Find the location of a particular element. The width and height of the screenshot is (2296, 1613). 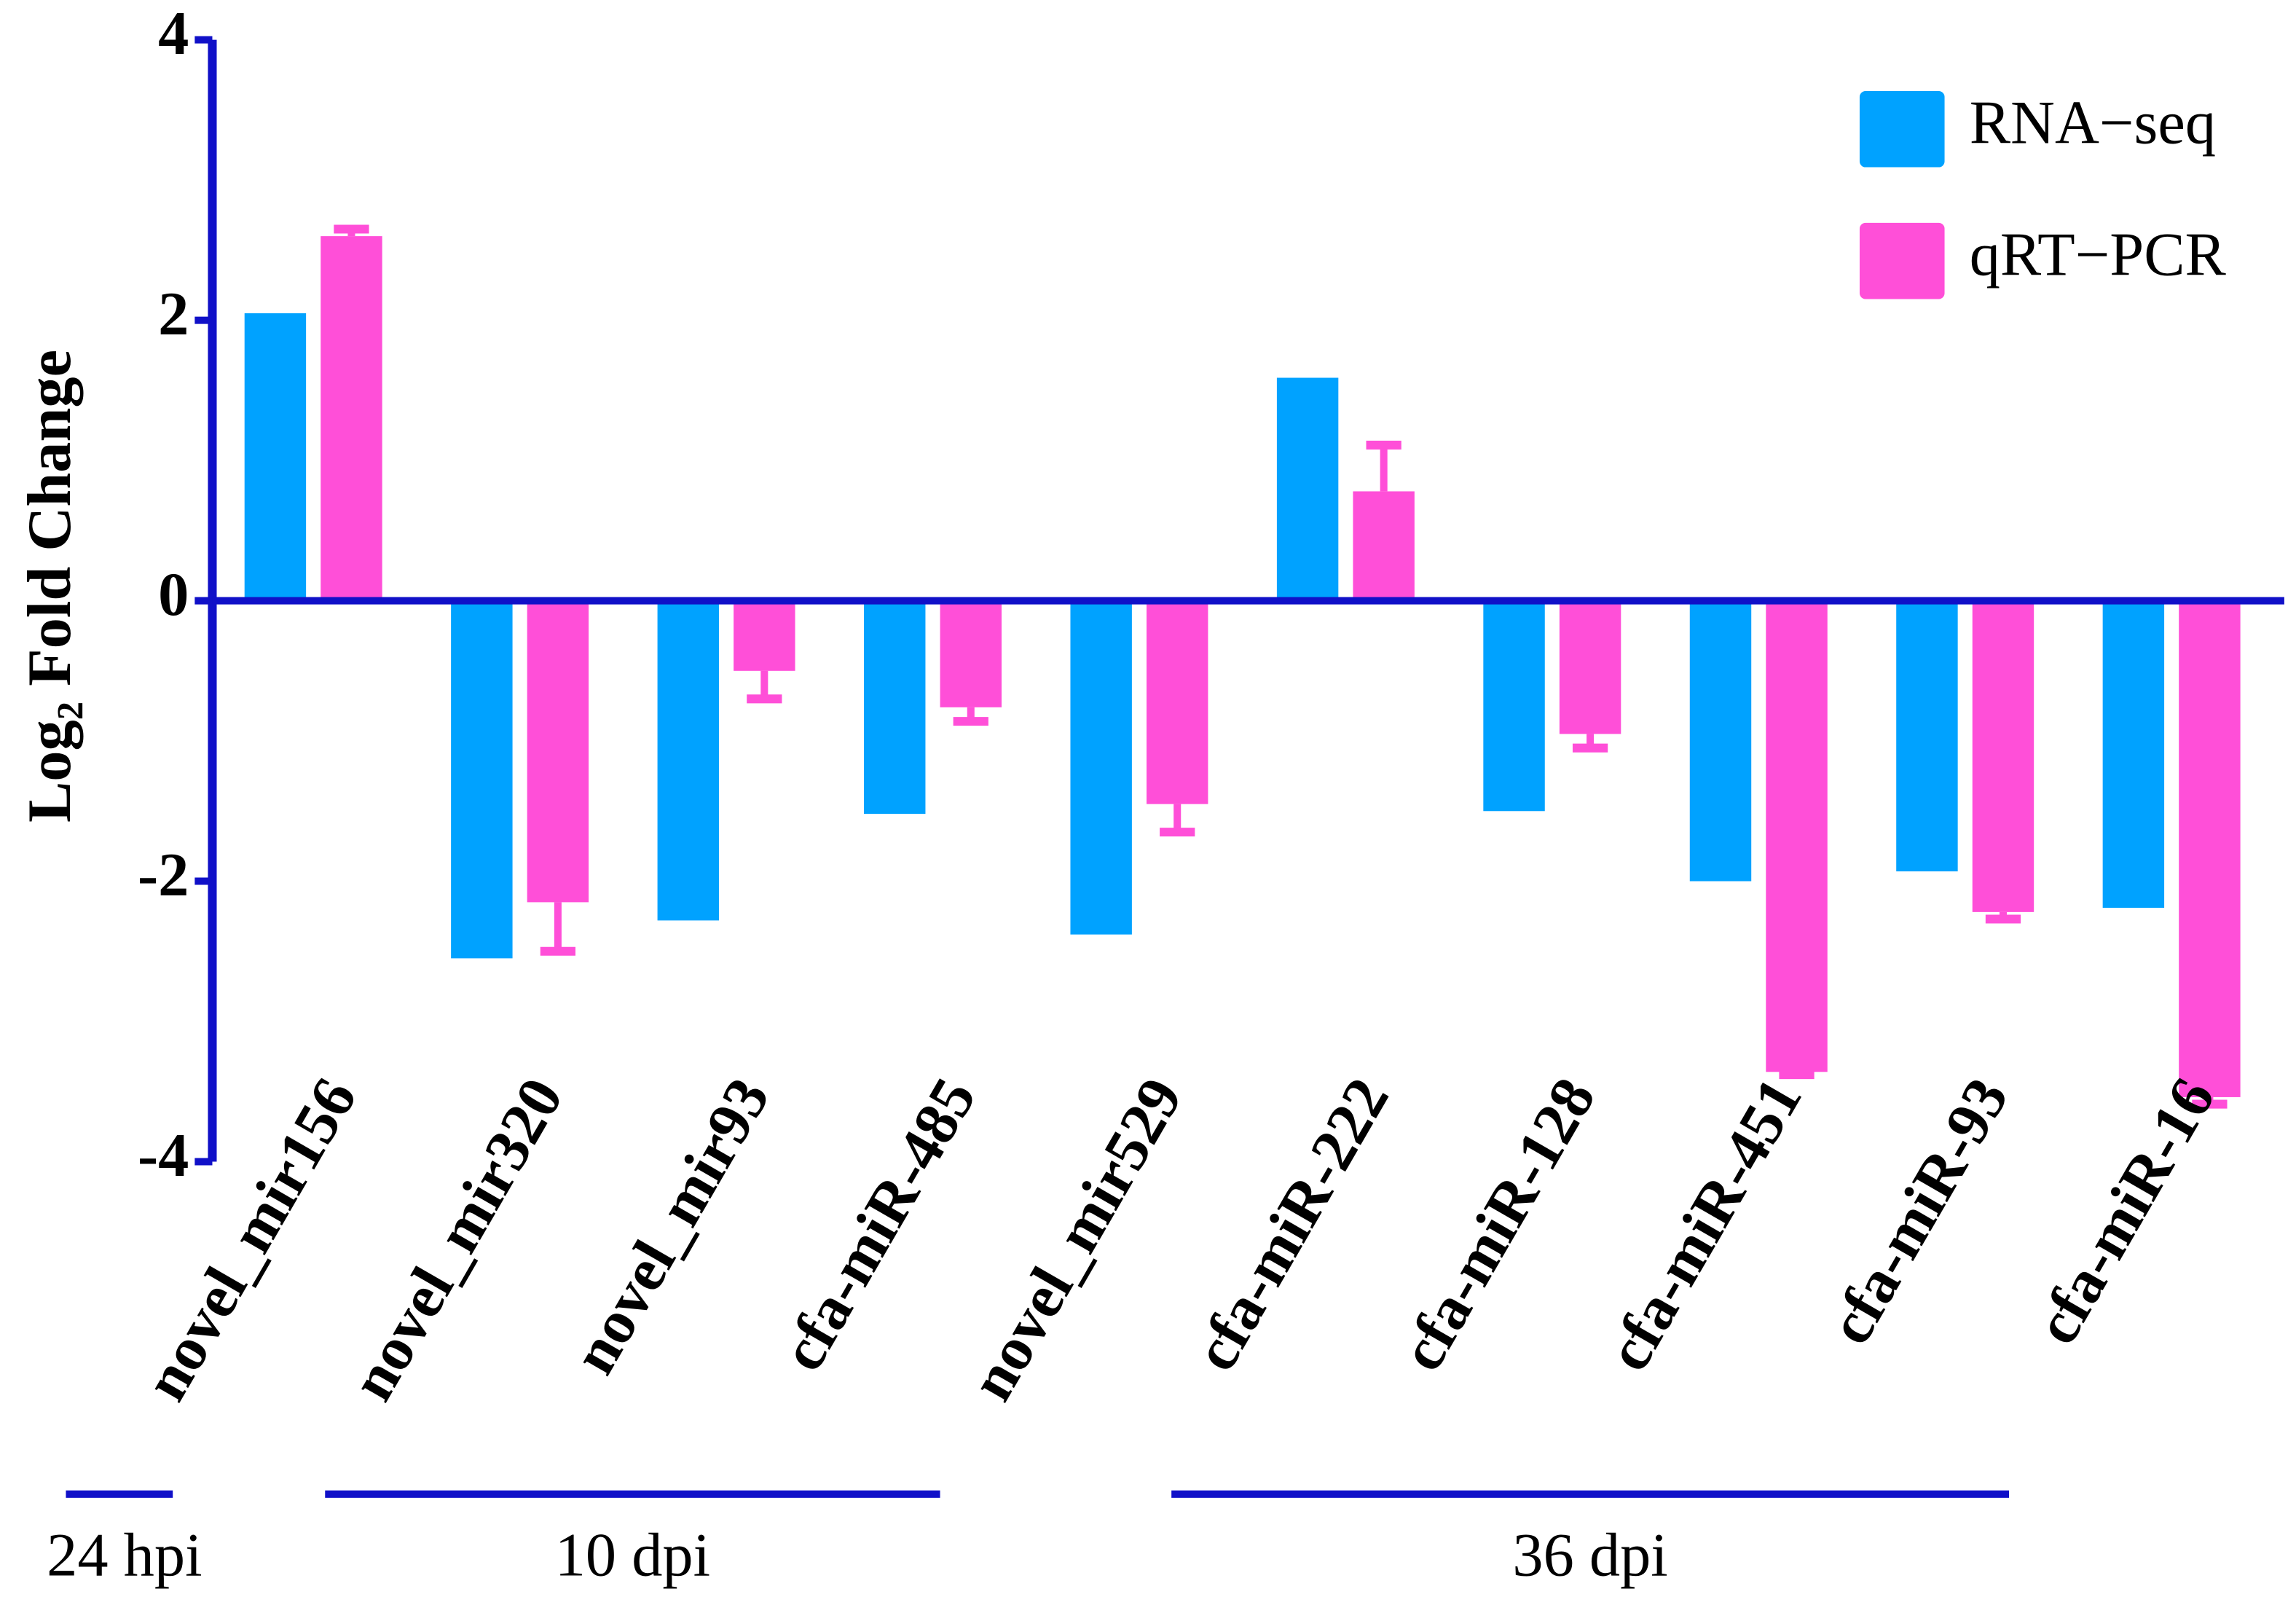

x-tick-label: novel_mir93 is located at coordinates (671, 1226).